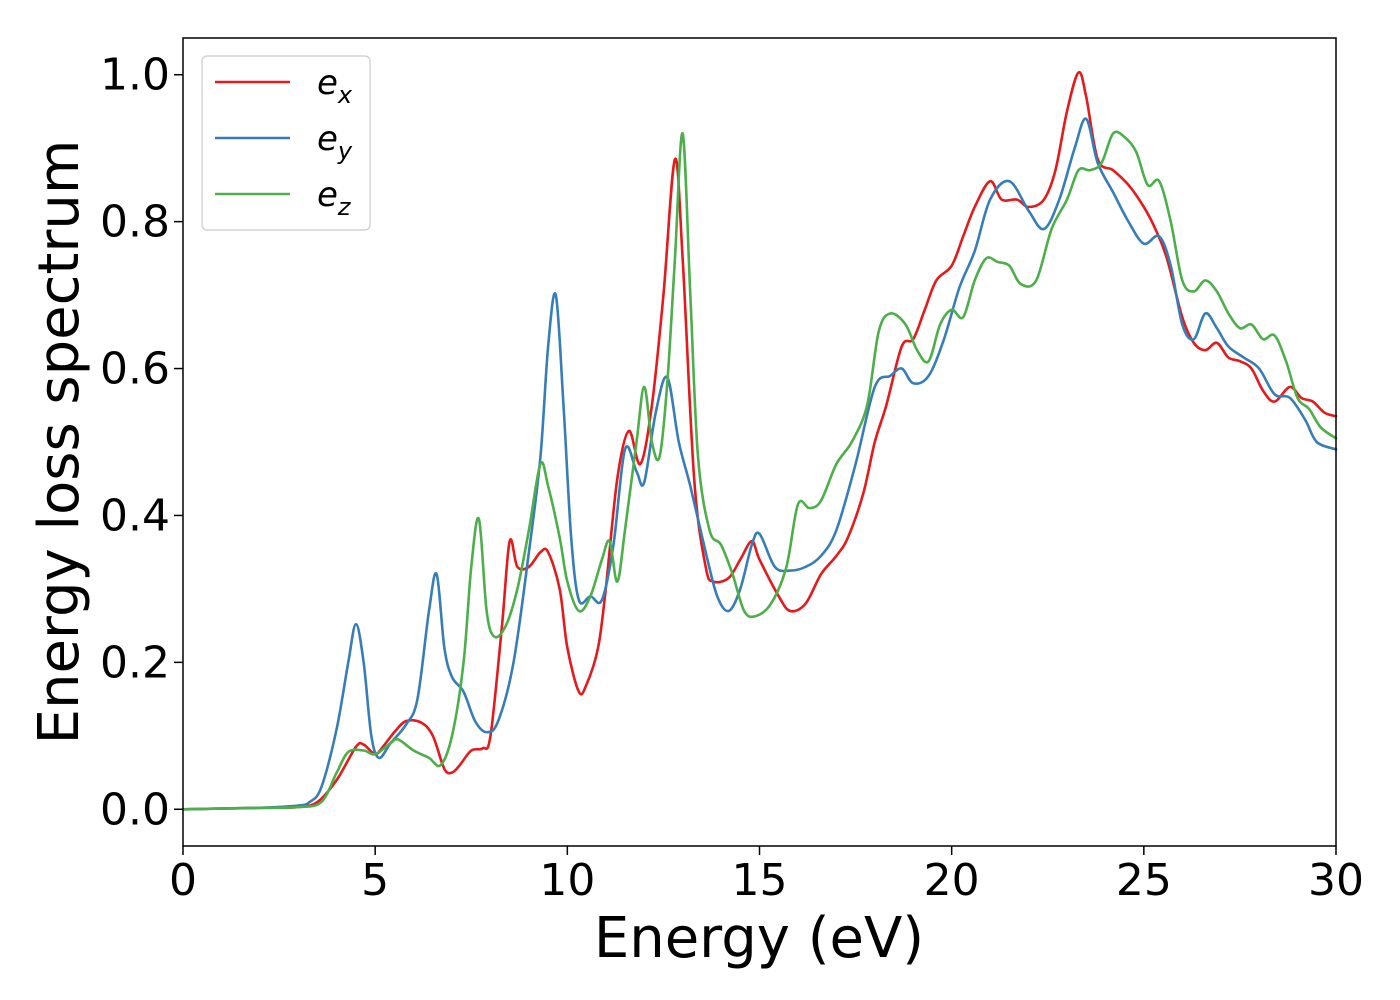  I want to click on x-tick-label: 25, so click(1144, 880).